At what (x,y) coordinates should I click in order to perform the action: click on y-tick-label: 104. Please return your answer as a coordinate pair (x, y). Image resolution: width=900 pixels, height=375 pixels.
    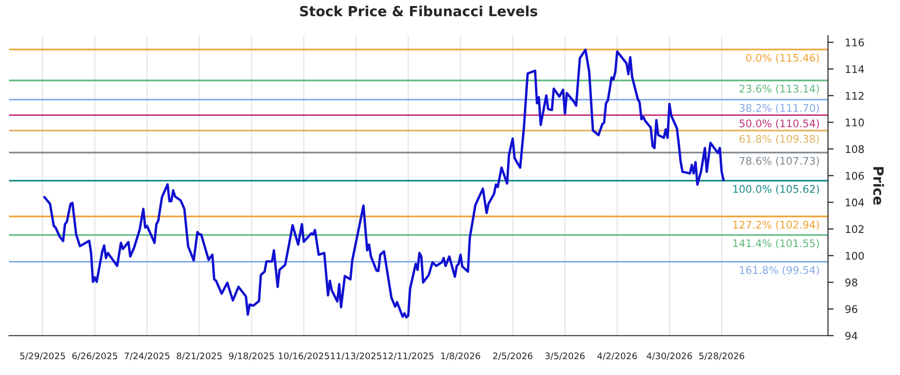
    Looking at the image, I should click on (855, 202).